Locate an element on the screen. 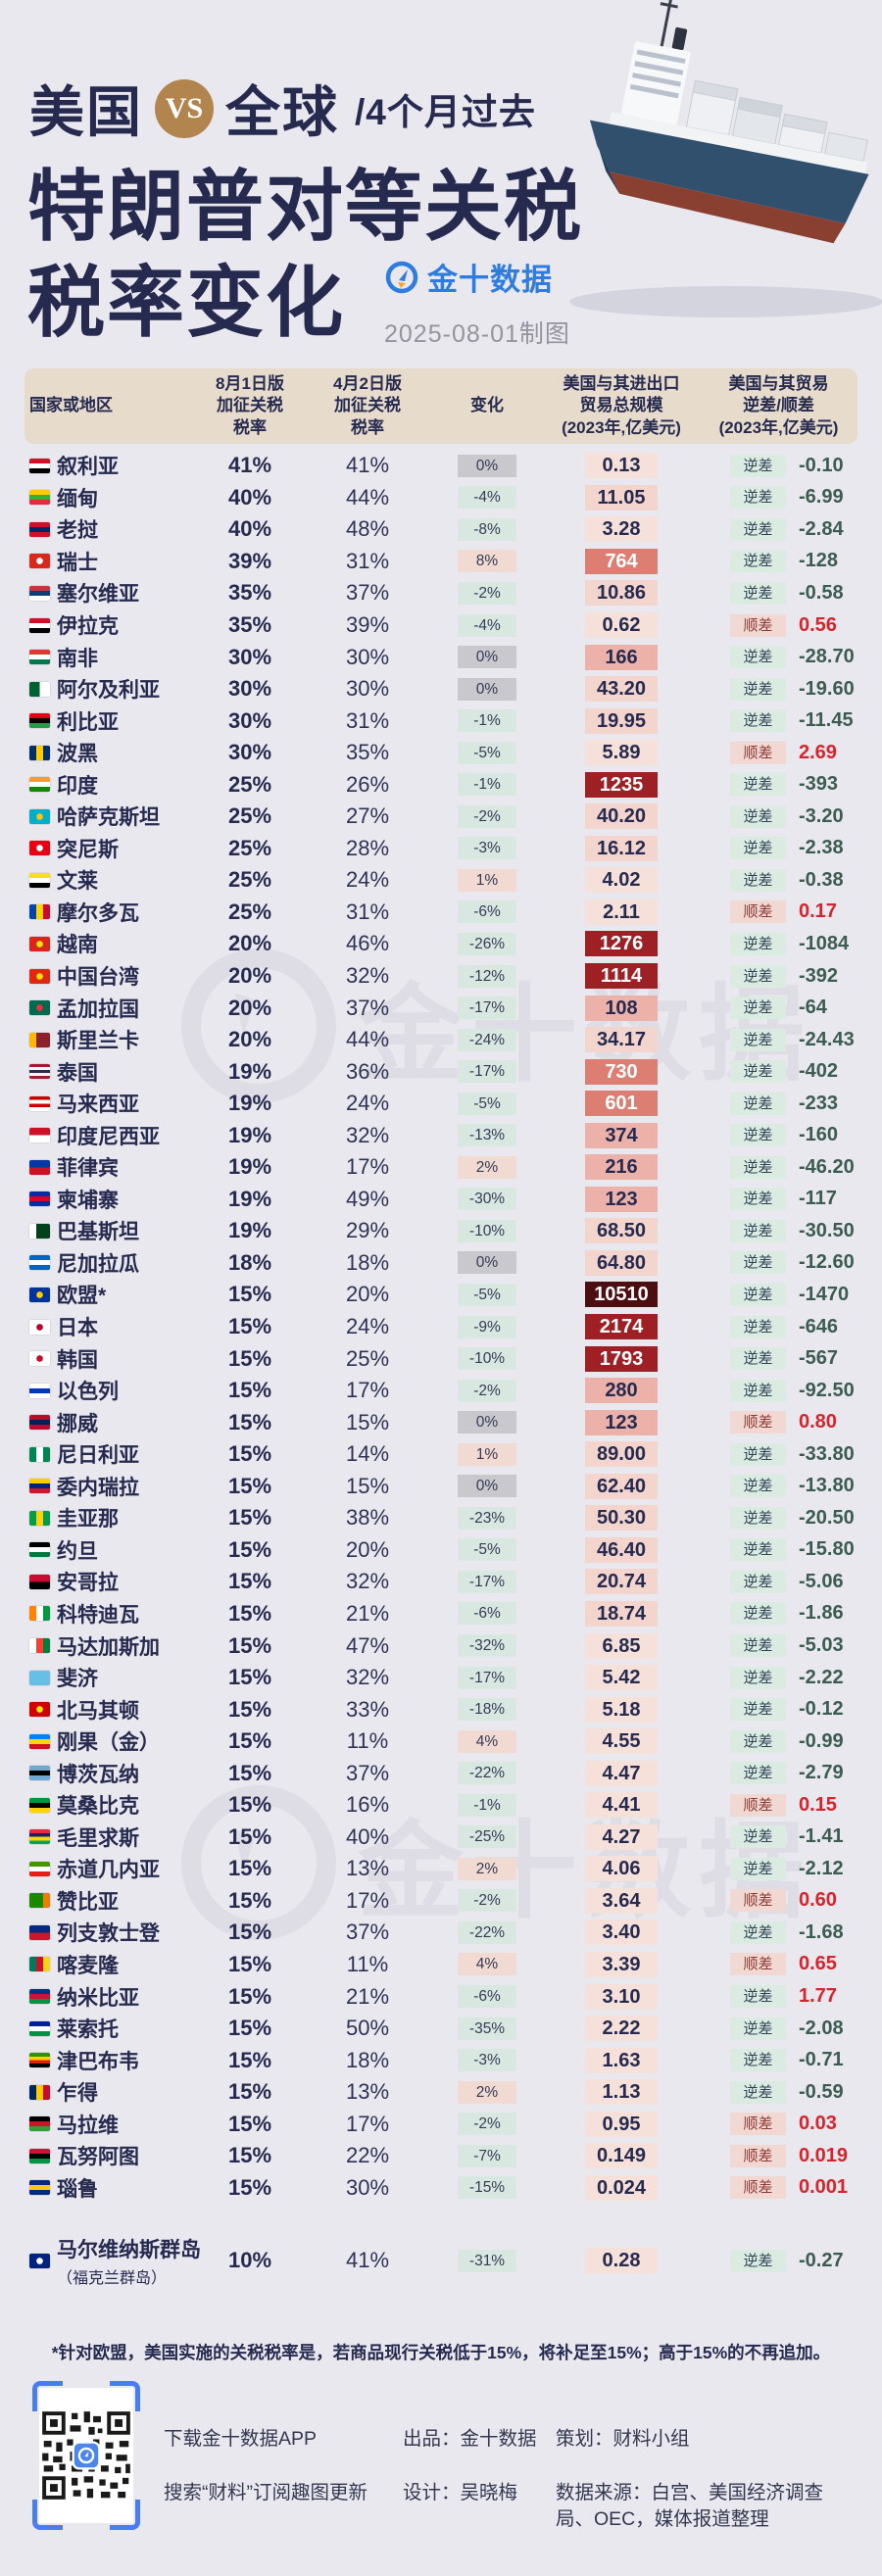 This screenshot has height=2576, width=882. balance-value: 0.17 is located at coordinates (818, 911).